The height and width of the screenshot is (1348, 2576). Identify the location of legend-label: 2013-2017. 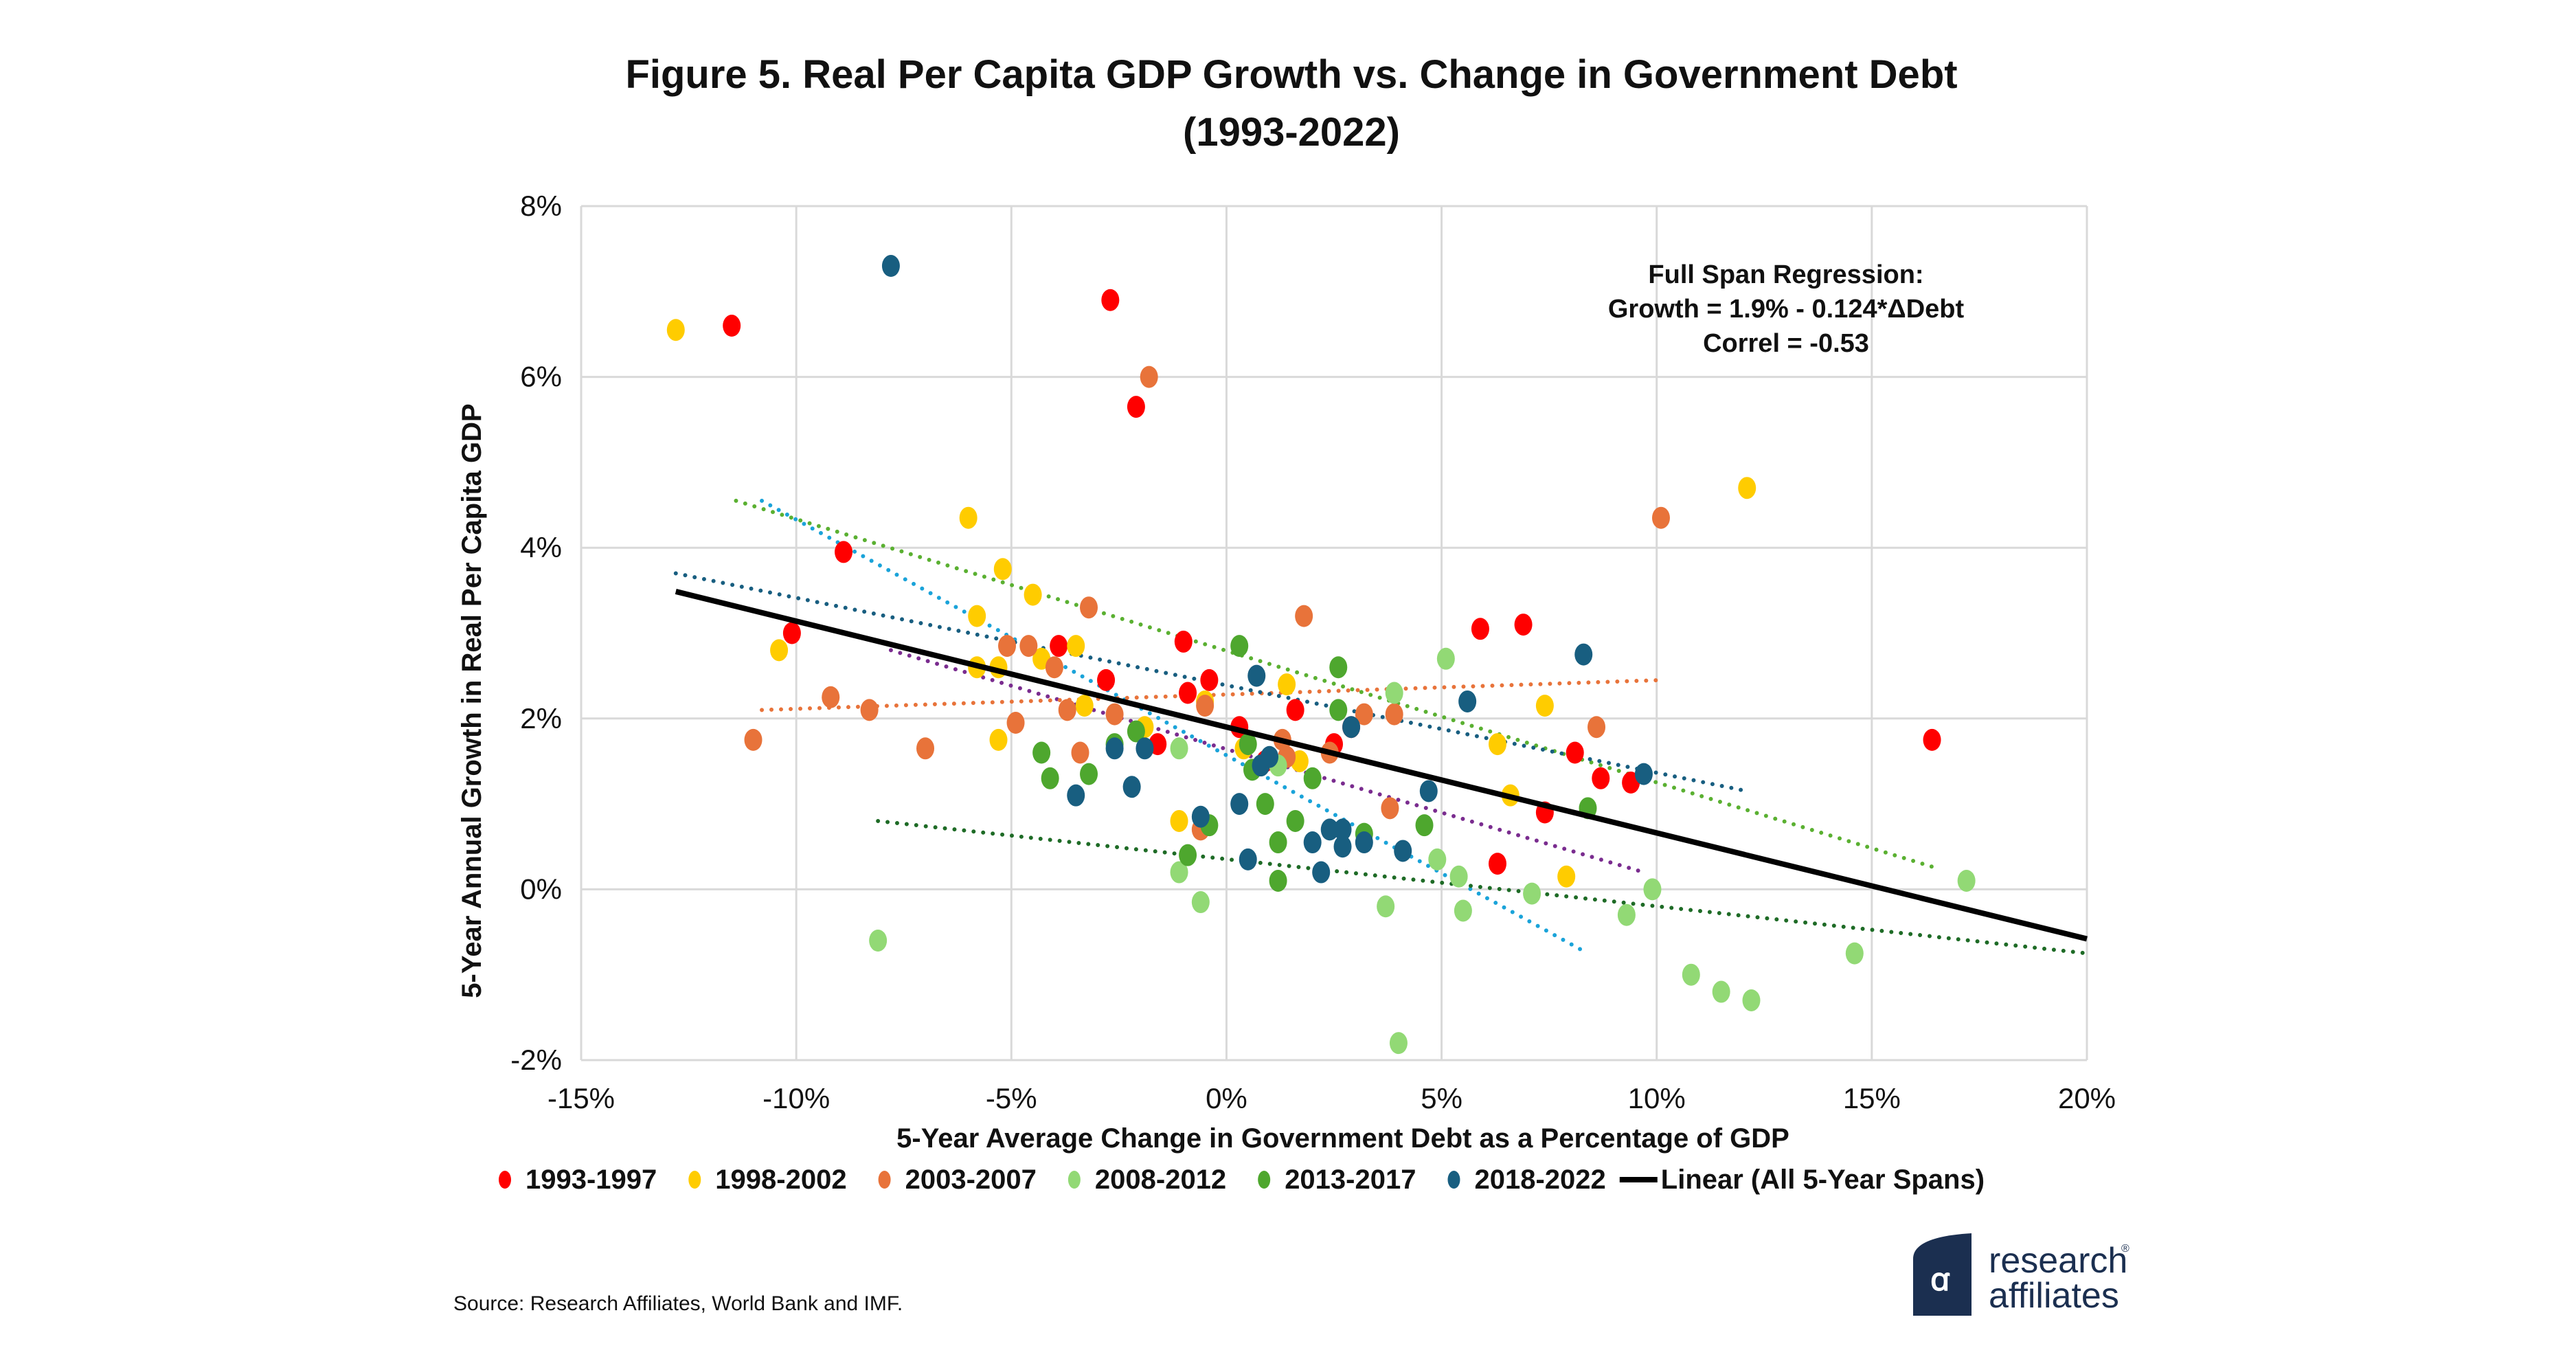
(1350, 1180).